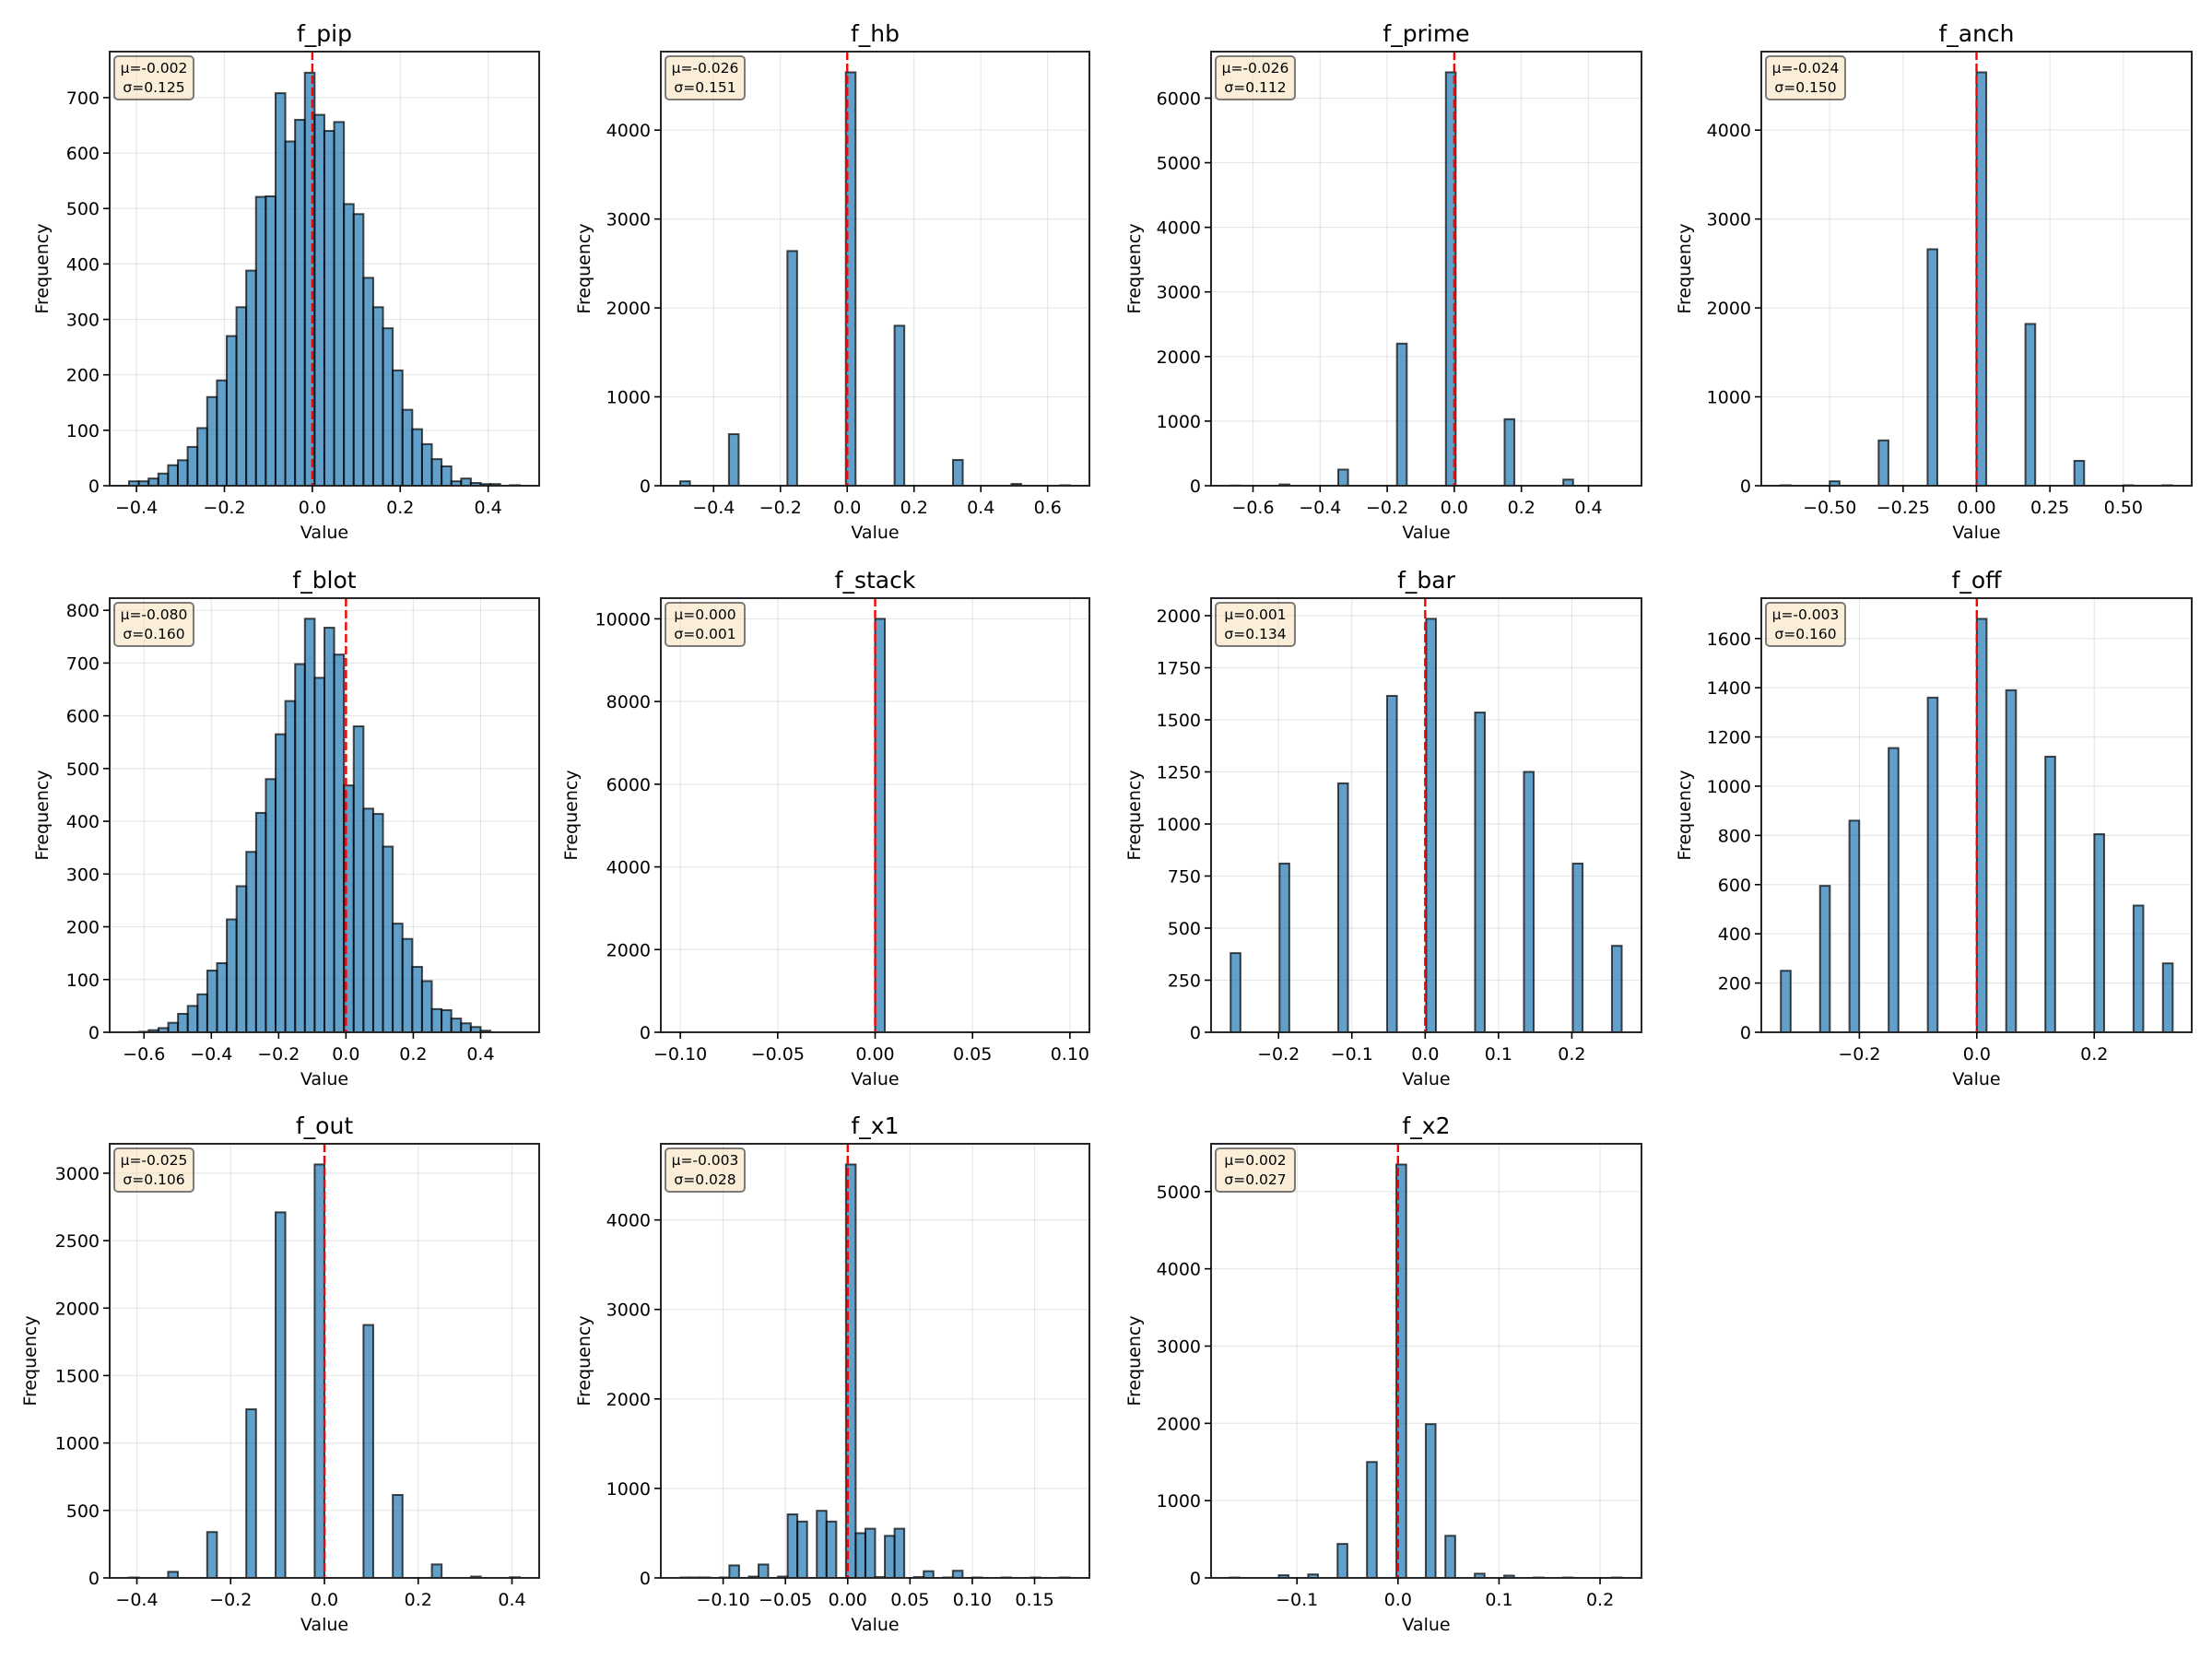  Describe the element at coordinates (154, 1160) in the screenshot. I see `mean-label: μ=-0.025` at that location.